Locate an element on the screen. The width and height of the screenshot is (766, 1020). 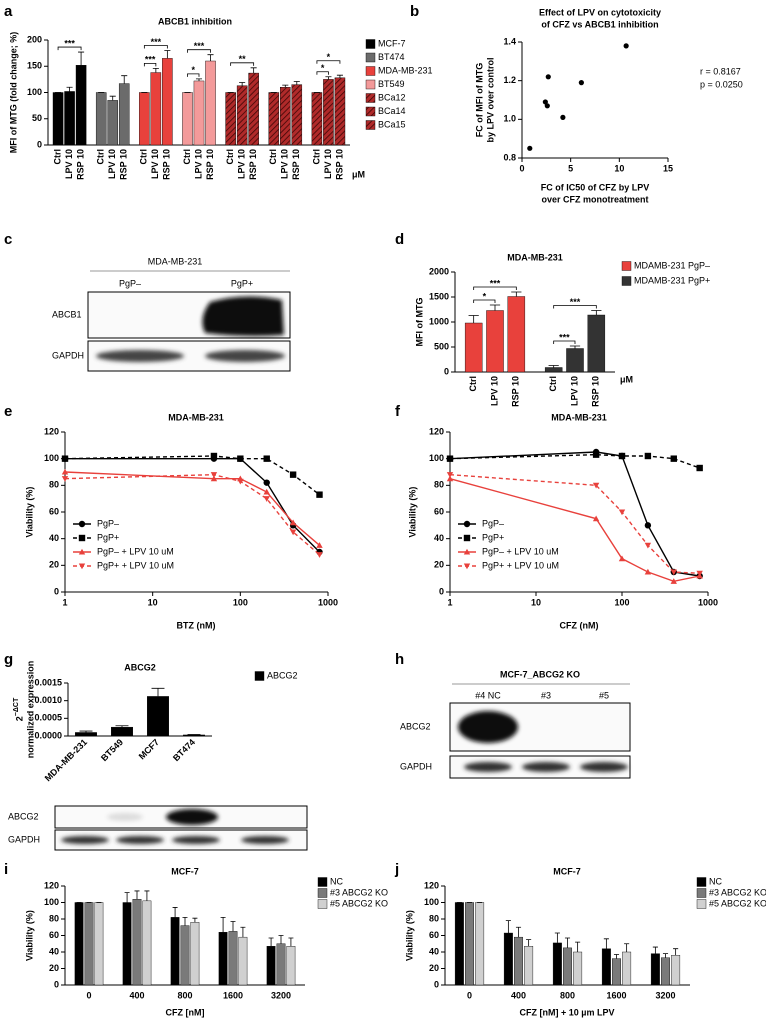
x-tick-label: 10 is located at coordinates (619, 168).